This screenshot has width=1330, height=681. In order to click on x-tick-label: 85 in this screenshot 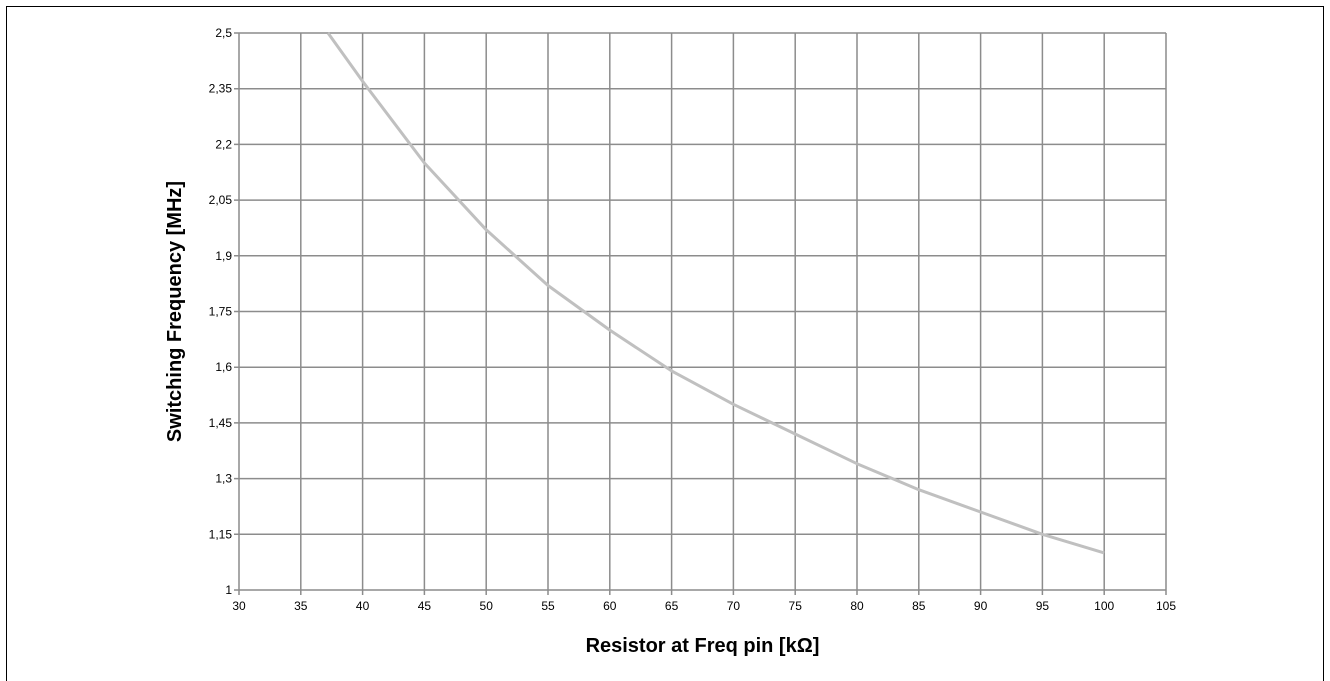, I will do `click(919, 606)`.